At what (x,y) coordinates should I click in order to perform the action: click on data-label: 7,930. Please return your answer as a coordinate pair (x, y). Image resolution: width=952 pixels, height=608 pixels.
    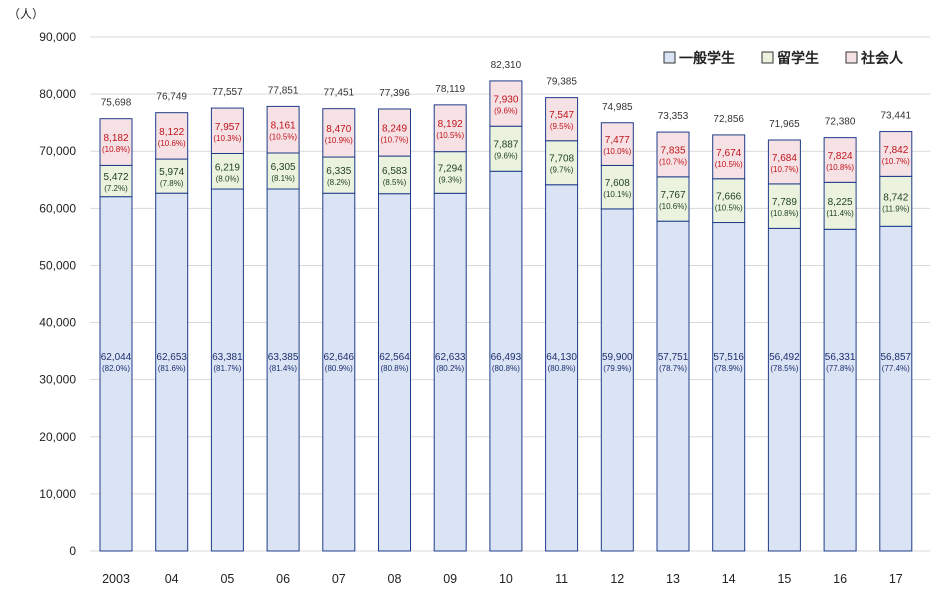
    Looking at the image, I should click on (505, 100).